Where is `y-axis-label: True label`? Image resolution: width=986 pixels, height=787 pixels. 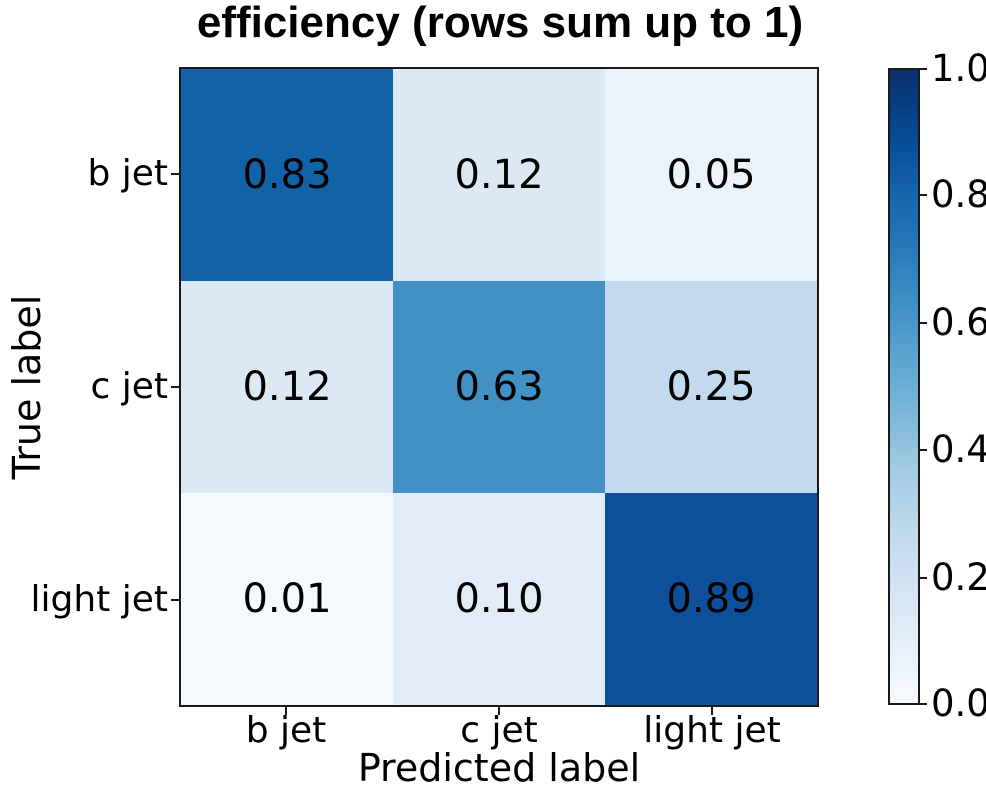
y-axis-label: True label is located at coordinates (27, 387).